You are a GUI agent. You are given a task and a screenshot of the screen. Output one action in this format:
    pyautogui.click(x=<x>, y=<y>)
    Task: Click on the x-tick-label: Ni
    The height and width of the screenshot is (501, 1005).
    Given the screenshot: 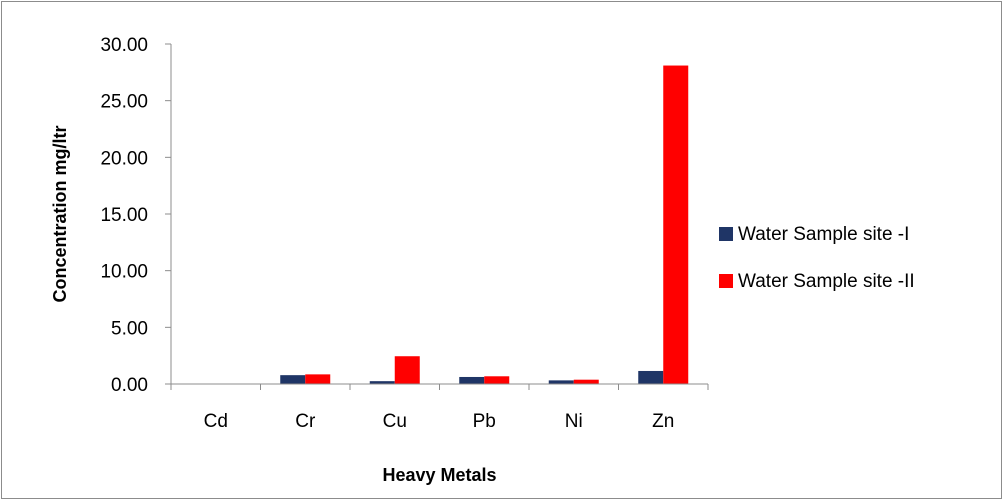 What is the action you would take?
    pyautogui.click(x=574, y=421)
    